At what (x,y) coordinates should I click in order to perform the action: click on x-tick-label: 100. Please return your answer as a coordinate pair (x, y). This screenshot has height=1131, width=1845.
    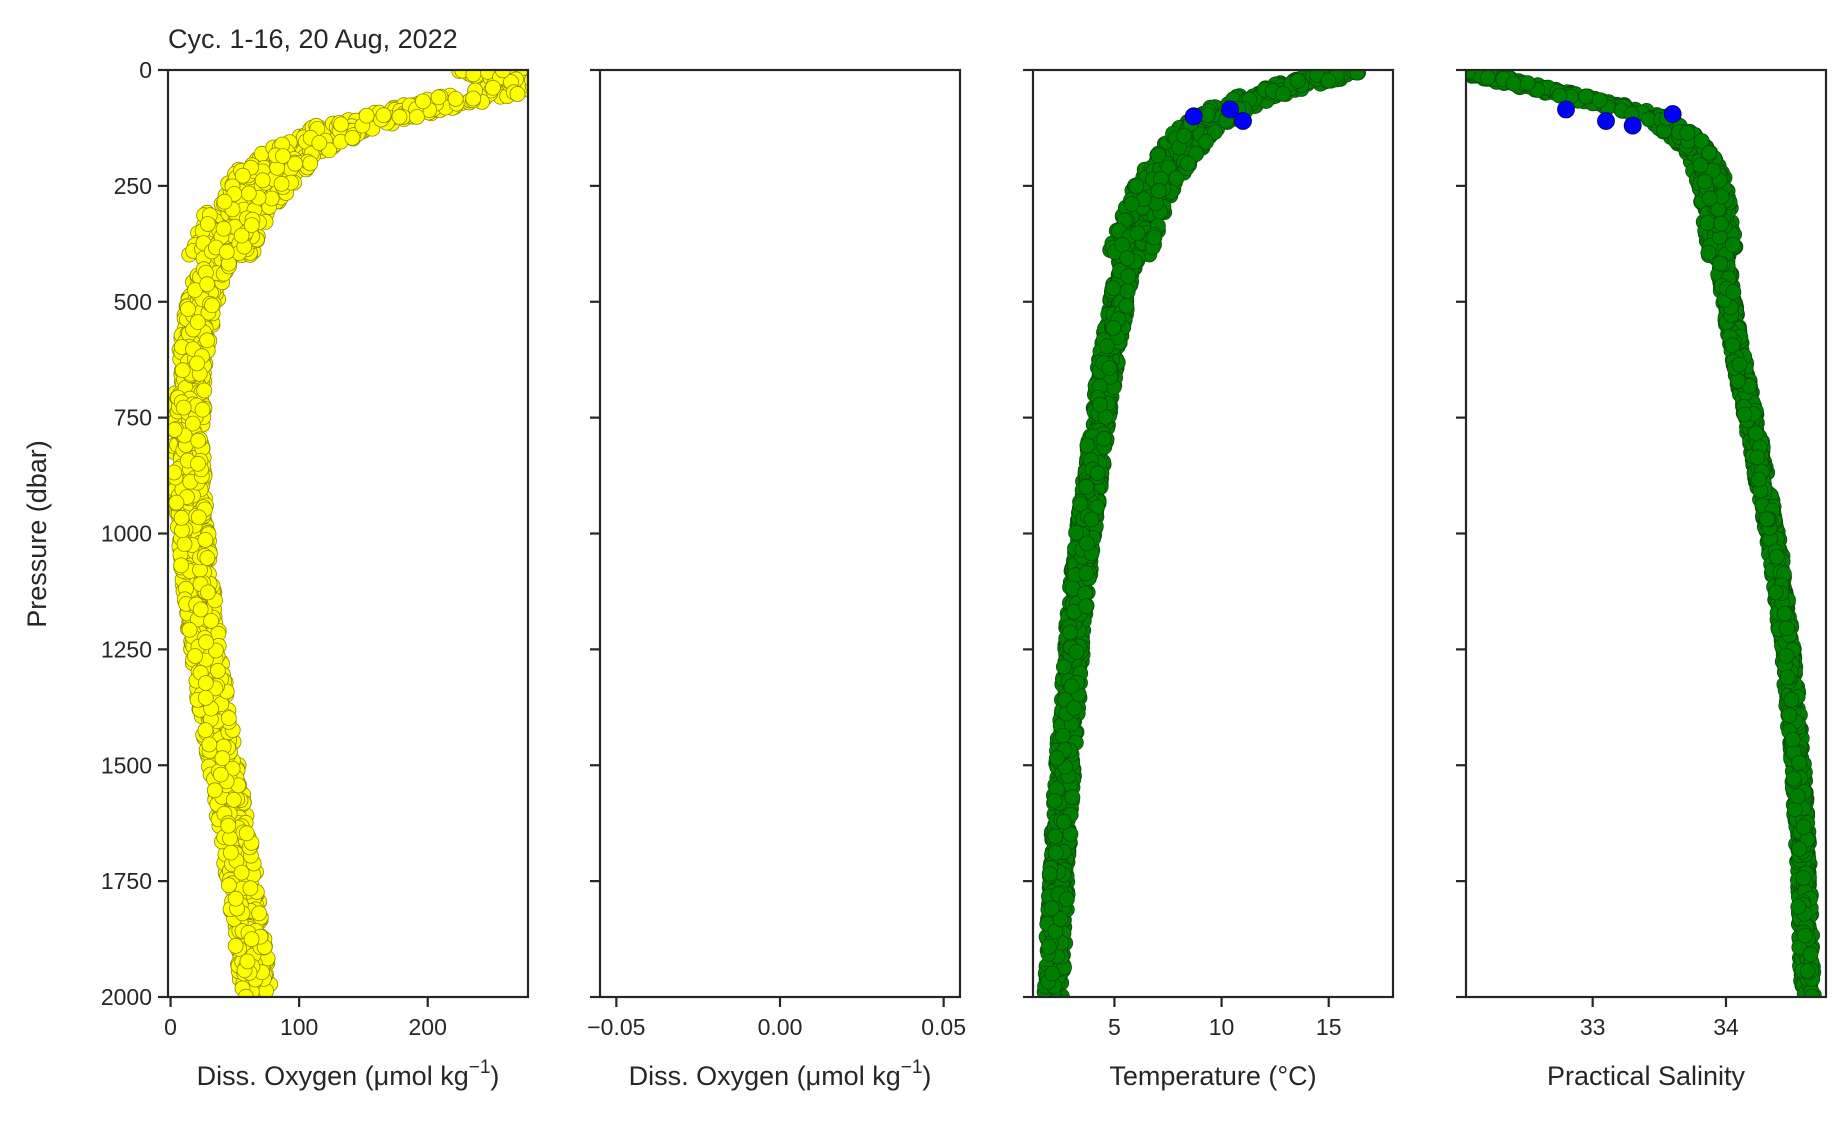
    Looking at the image, I should click on (299, 1027).